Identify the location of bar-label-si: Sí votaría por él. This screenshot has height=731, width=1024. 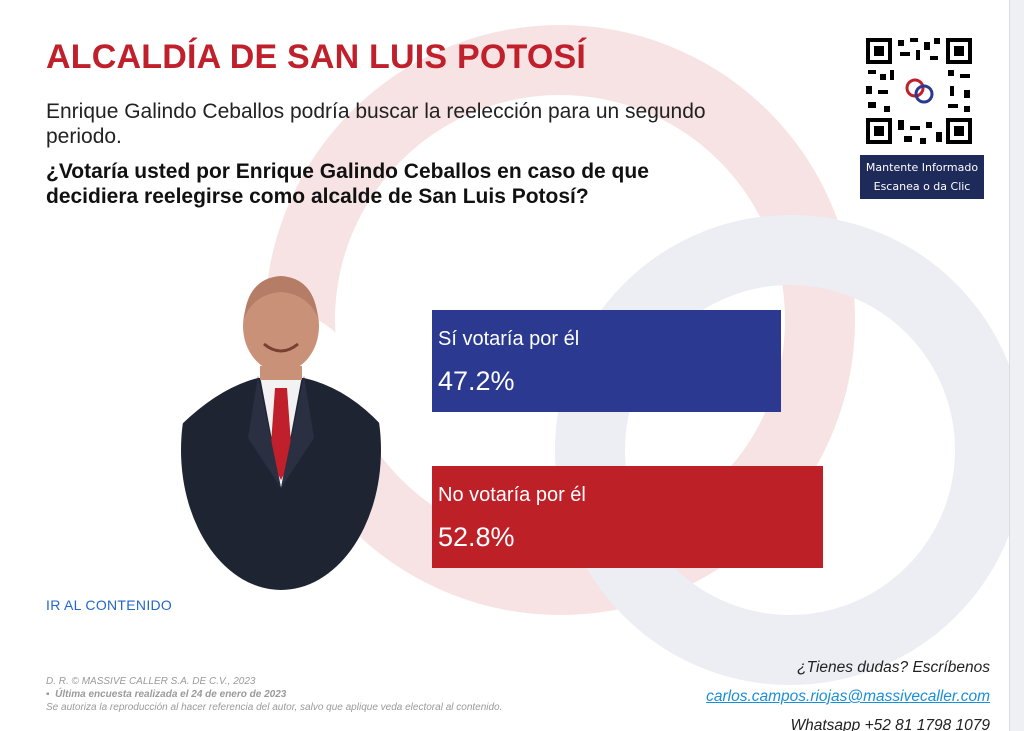
(509, 339).